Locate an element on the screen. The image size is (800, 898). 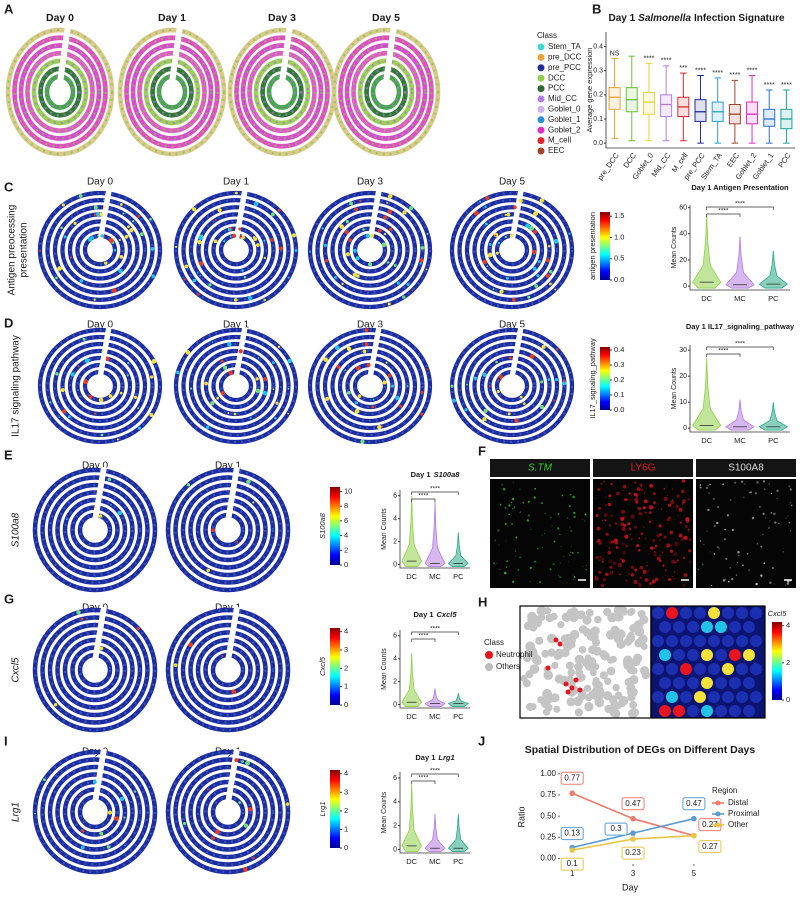
colorbar-tick-label: 1 is located at coordinates (346, 828).